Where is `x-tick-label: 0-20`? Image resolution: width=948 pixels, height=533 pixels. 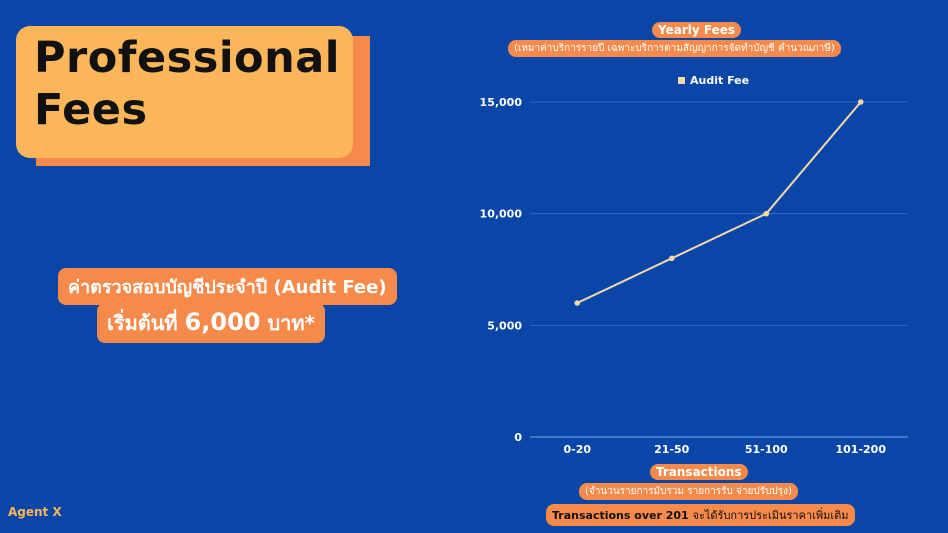
x-tick-label: 0-20 is located at coordinates (577, 449).